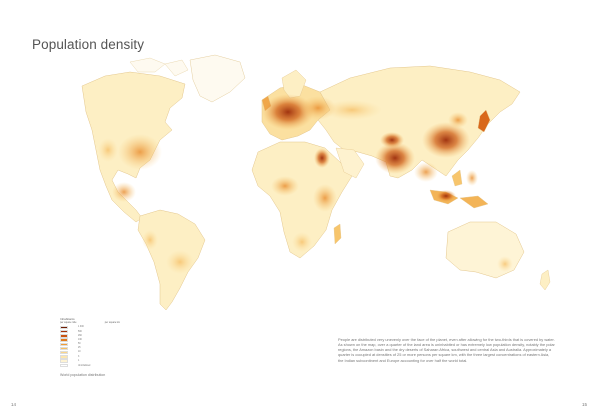 The image size is (600, 415). Describe the element at coordinates (88, 44) in the screenshot. I see `page-title: Population density` at that location.